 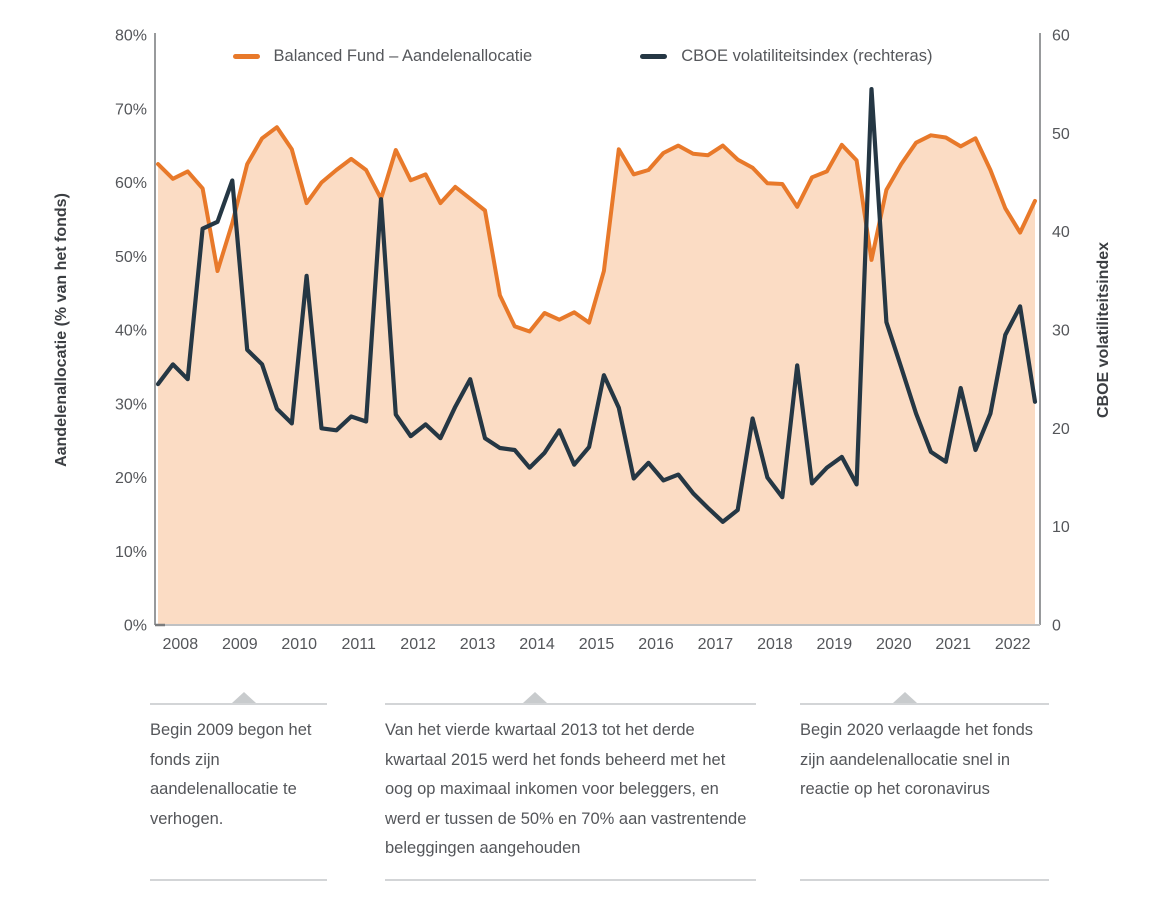 What do you see at coordinates (656, 644) in the screenshot?
I see `x-axis-year-label: 2016` at bounding box center [656, 644].